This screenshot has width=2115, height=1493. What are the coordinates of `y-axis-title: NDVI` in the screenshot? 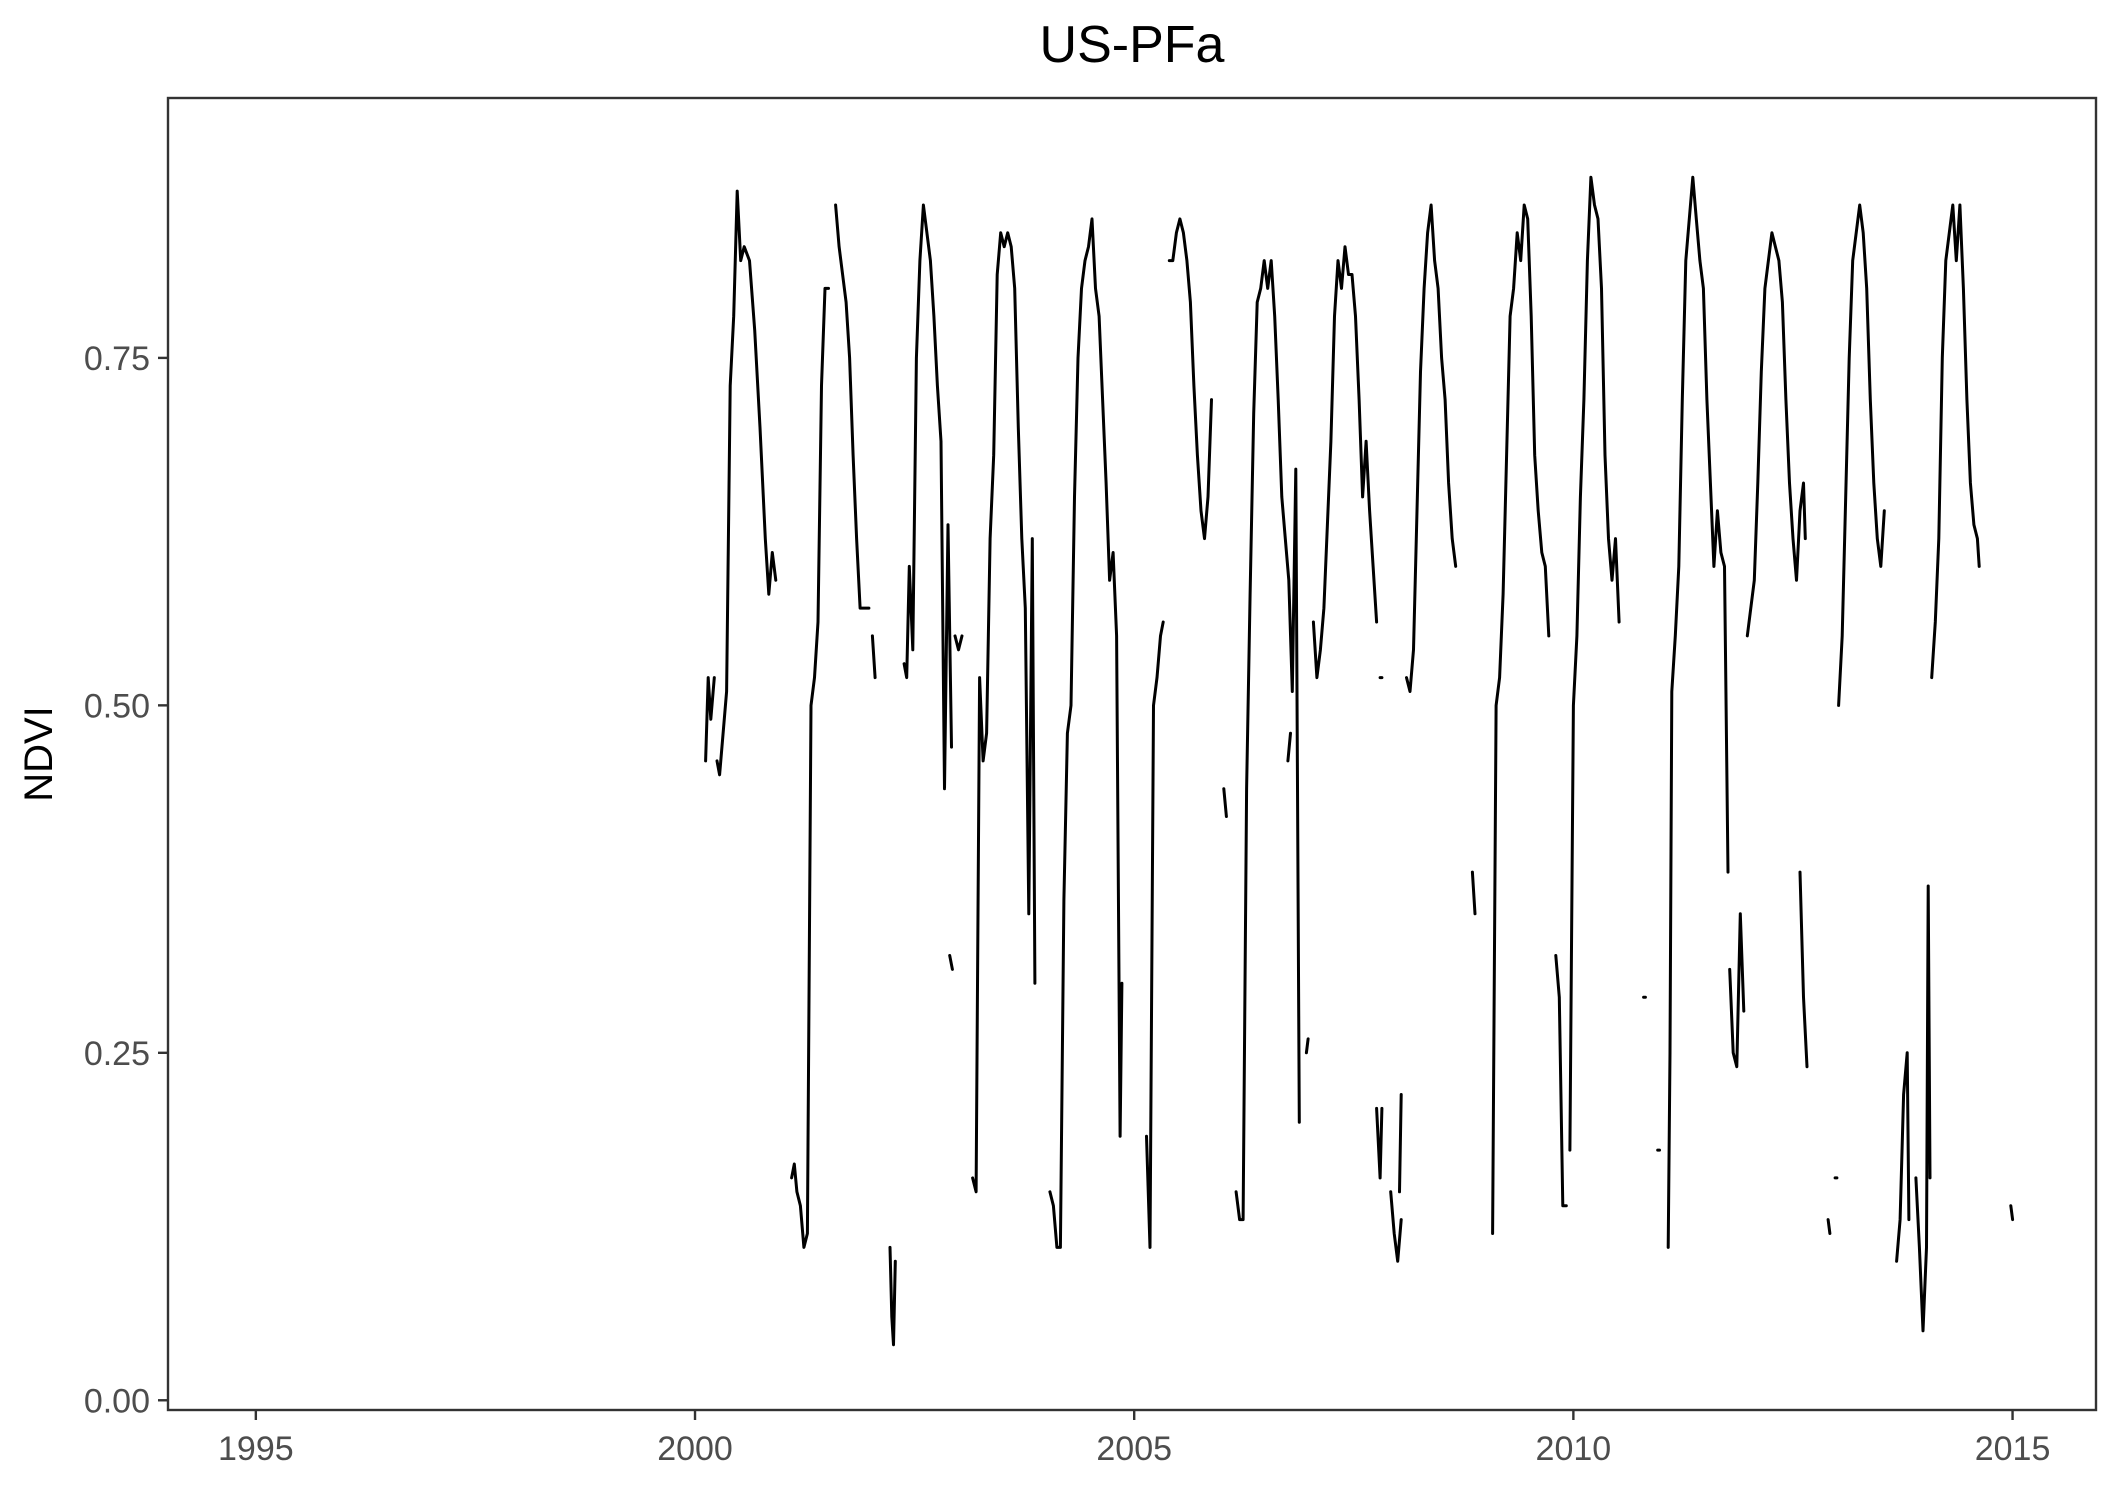 It's located at (39, 754).